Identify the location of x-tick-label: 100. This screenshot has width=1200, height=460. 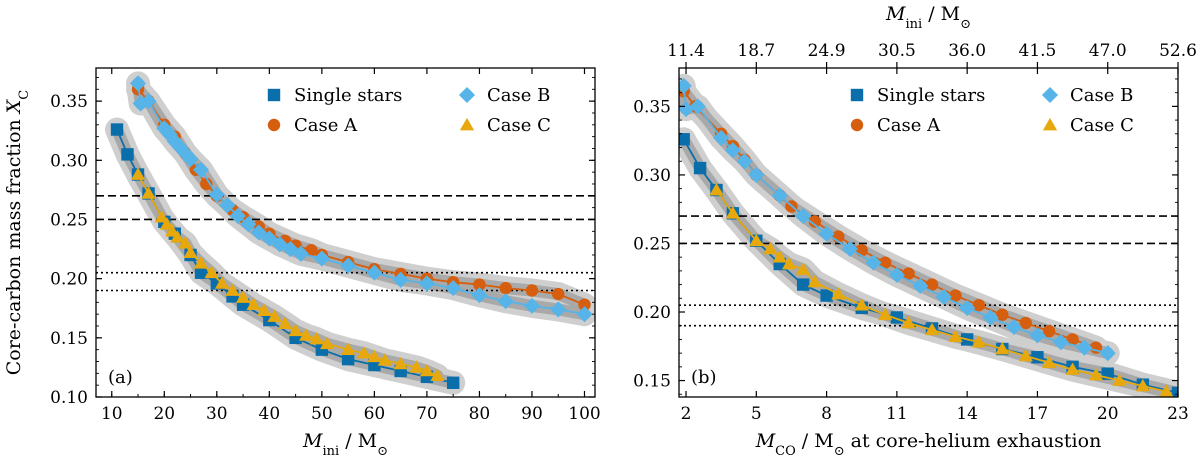
(584, 414).